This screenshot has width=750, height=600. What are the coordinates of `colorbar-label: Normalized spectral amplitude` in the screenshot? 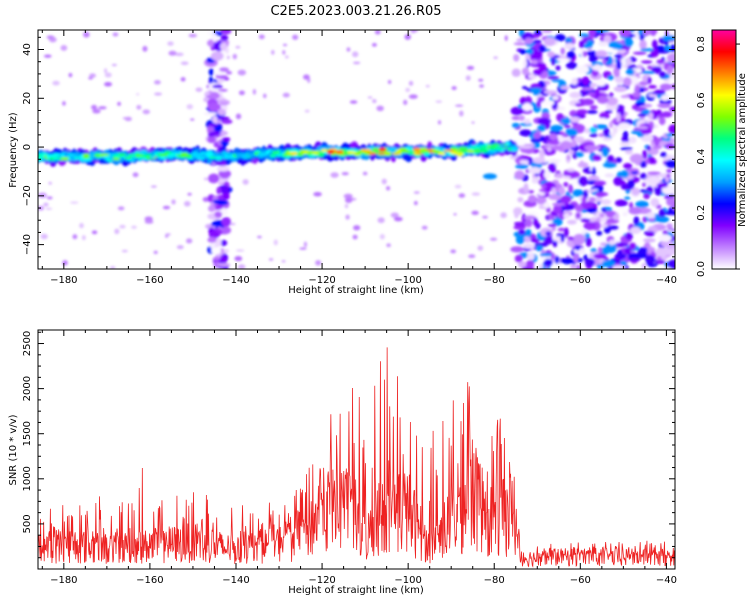 It's located at (742, 150).